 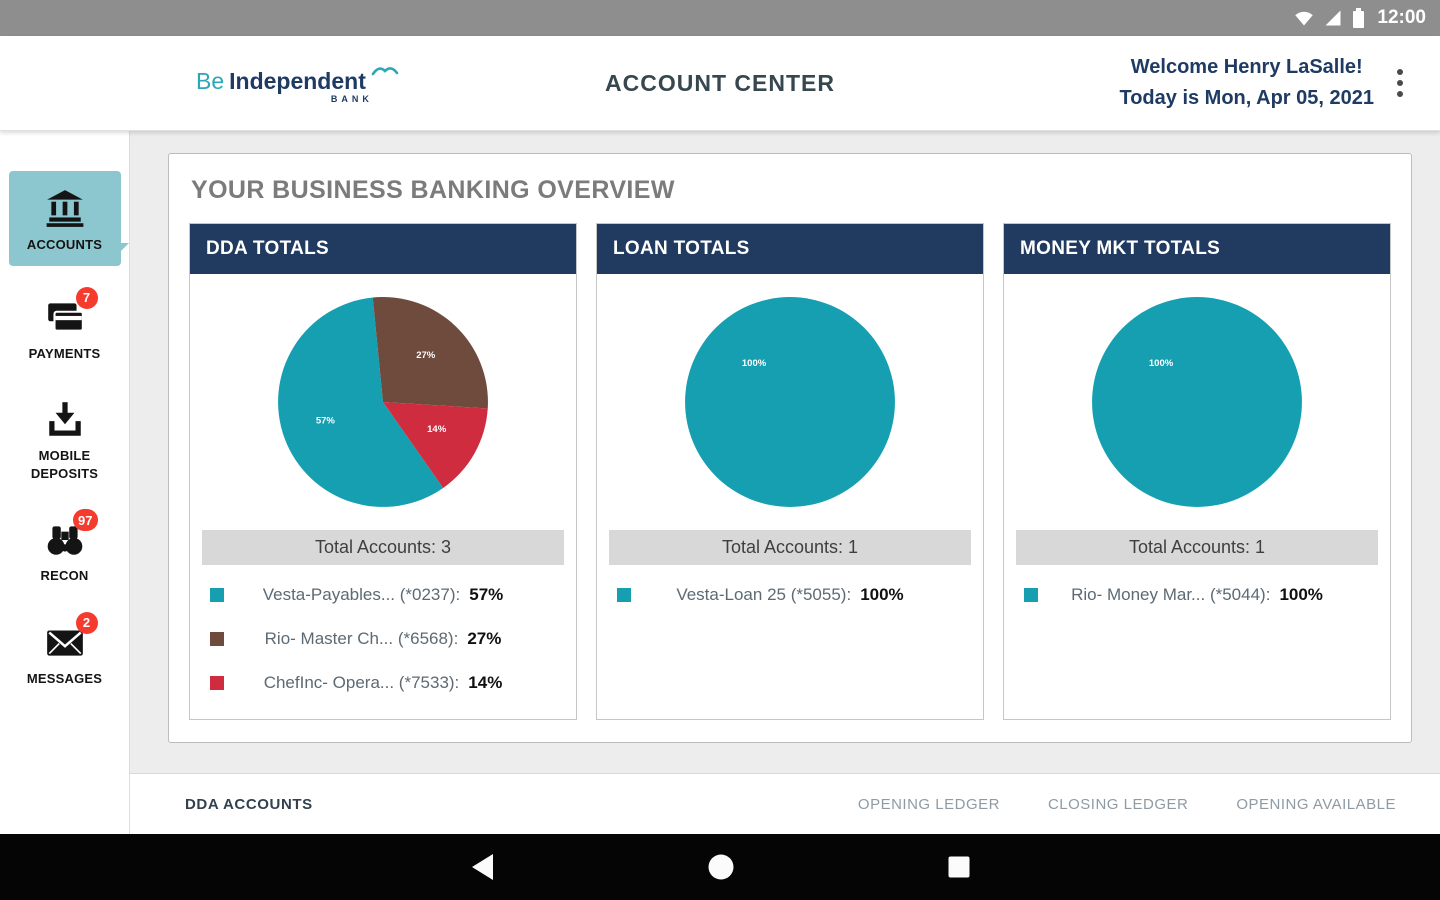 I want to click on chart-legend: Vesta-Loan 25 (*5055): 100%, so click(x=790, y=598).